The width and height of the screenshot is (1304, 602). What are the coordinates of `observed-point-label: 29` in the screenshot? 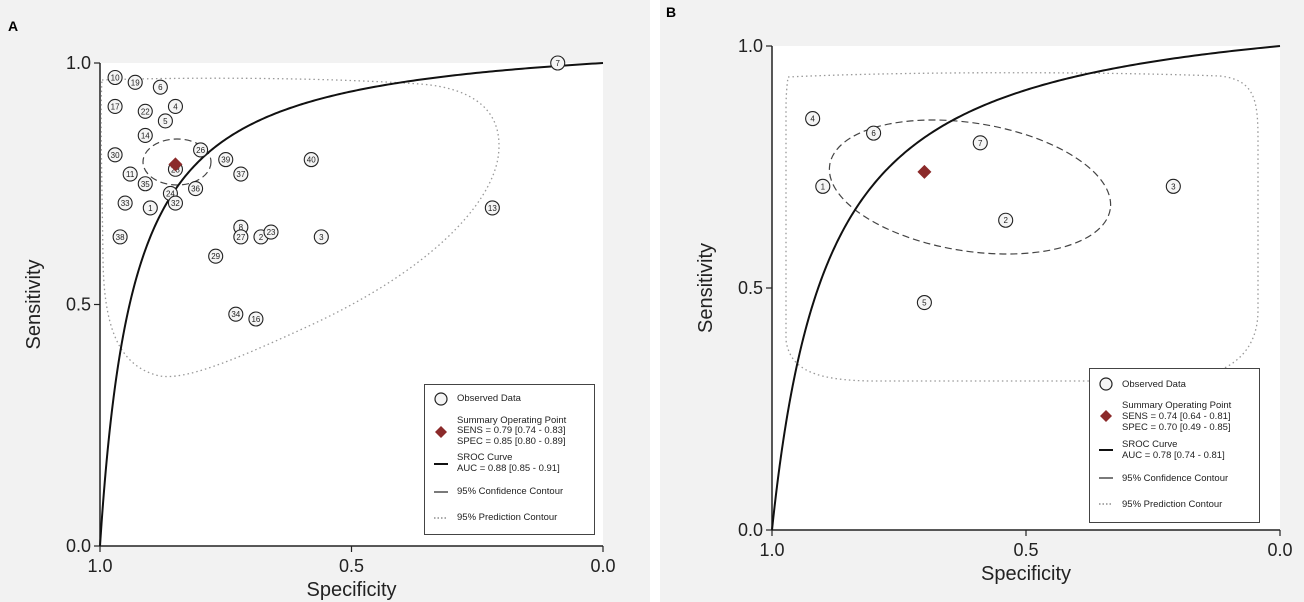 It's located at (215, 256).